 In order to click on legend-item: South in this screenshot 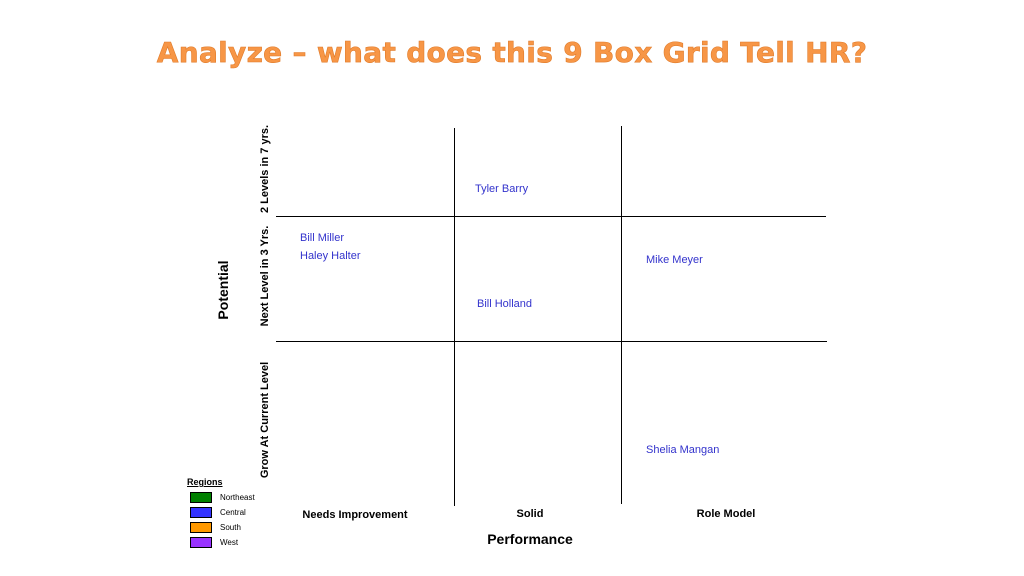, I will do `click(221, 527)`.